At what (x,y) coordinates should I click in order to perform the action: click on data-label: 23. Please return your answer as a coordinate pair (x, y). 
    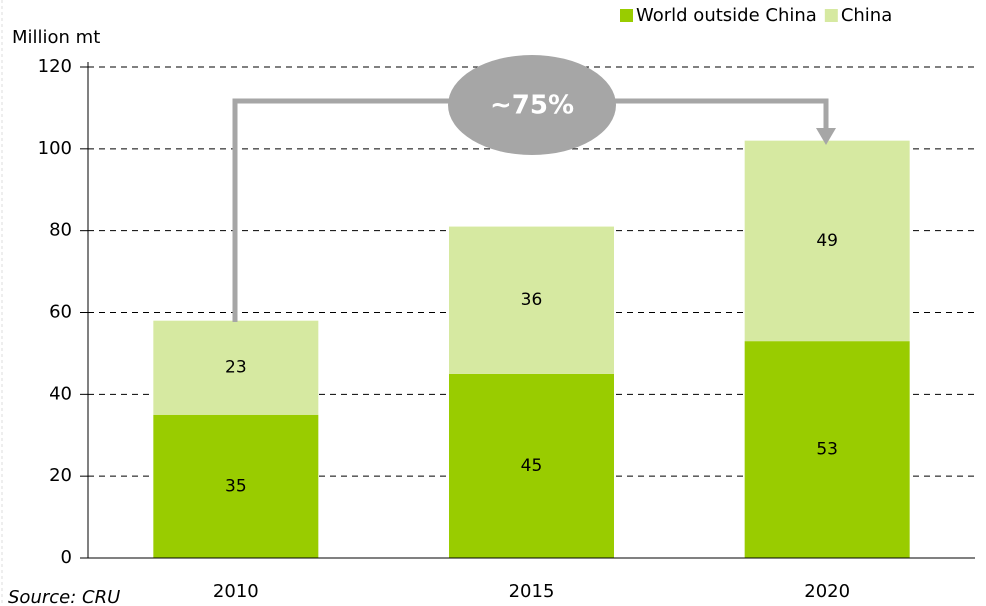
    Looking at the image, I should click on (236, 368).